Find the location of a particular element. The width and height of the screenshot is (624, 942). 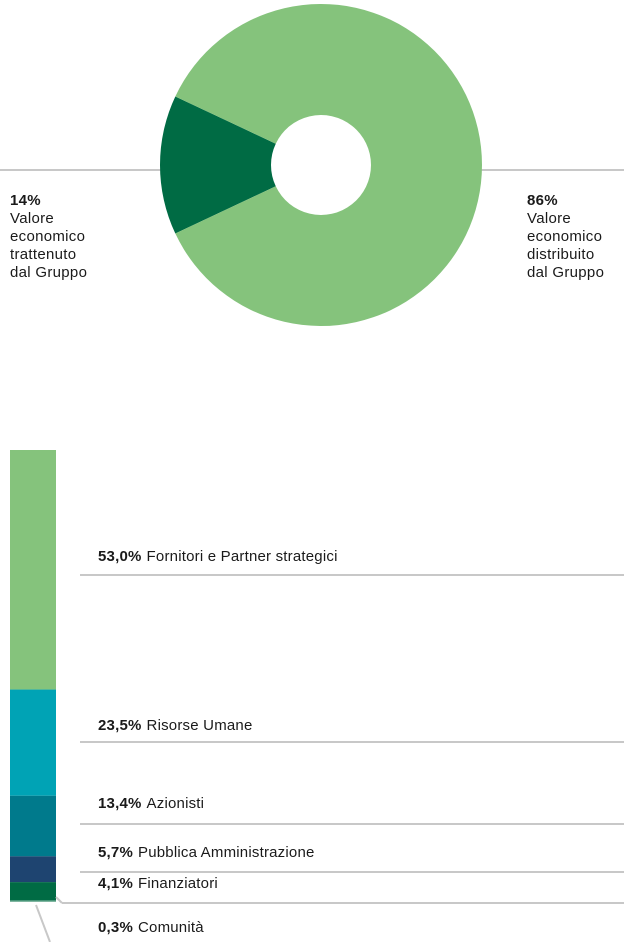

bar-label: 5,7% Pubblica Amministrazione is located at coordinates (206, 852).